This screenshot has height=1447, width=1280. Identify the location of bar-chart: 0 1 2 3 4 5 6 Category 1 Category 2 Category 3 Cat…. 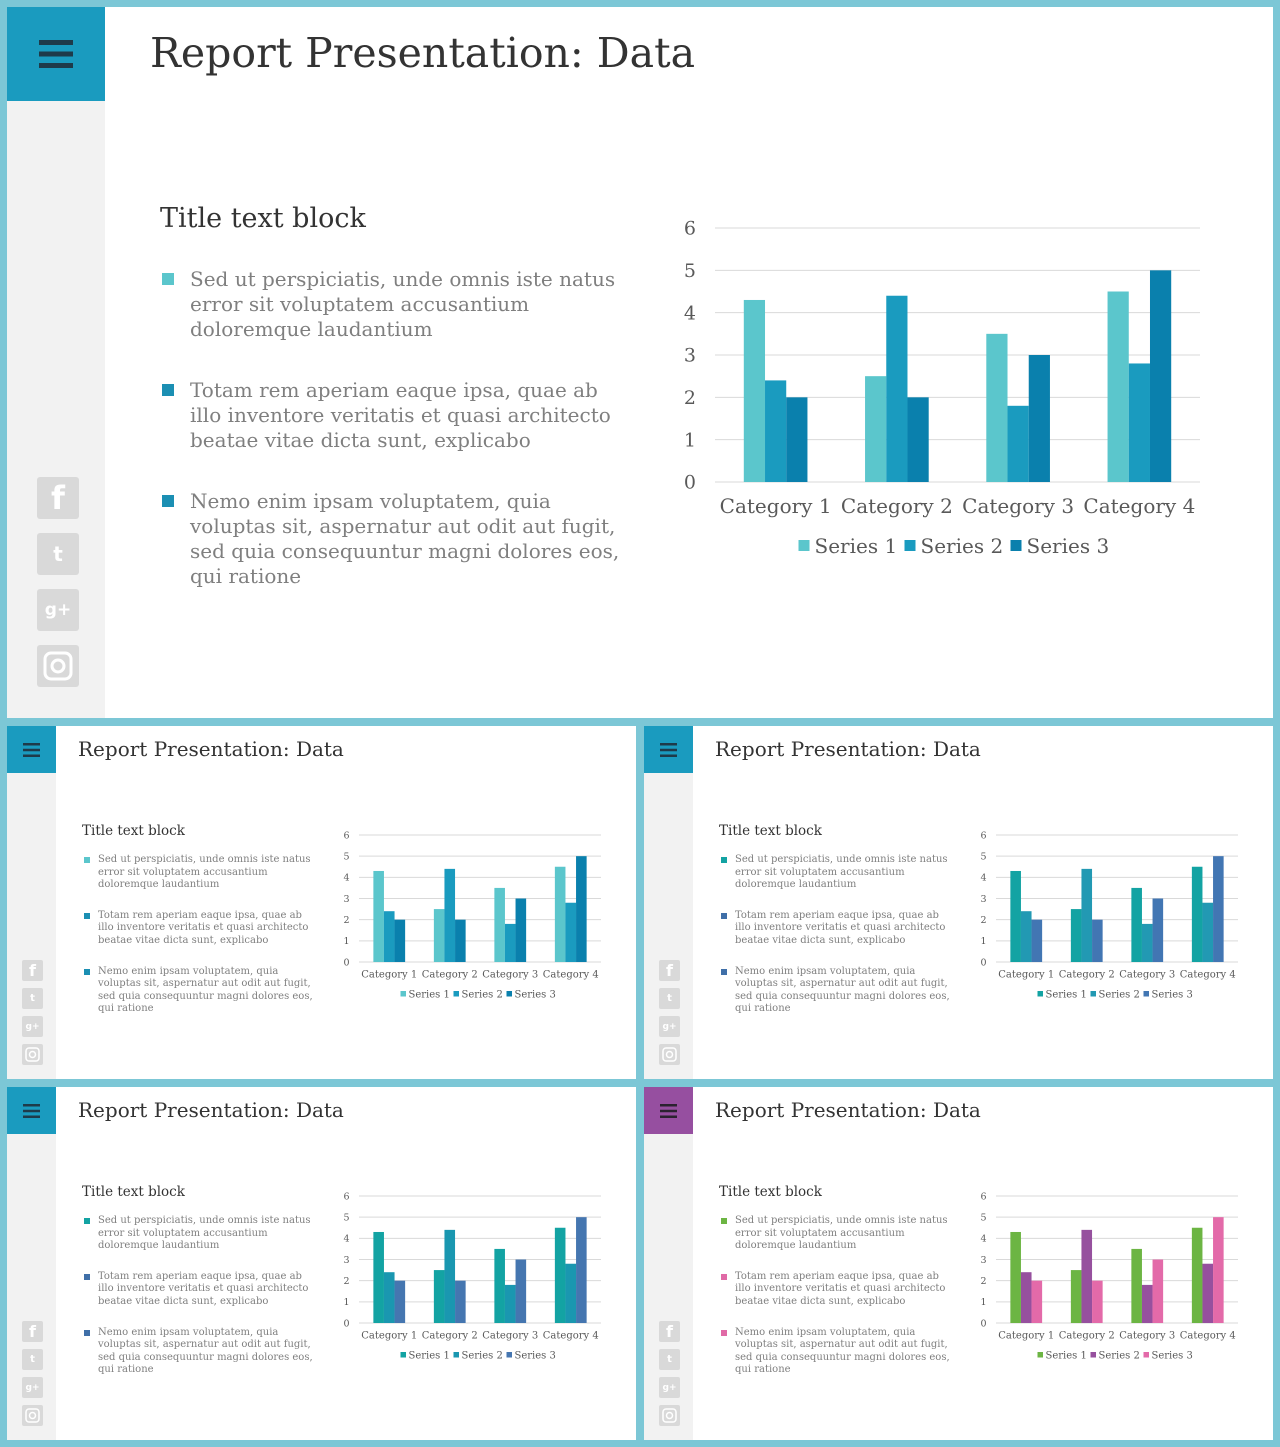
(472, 915).